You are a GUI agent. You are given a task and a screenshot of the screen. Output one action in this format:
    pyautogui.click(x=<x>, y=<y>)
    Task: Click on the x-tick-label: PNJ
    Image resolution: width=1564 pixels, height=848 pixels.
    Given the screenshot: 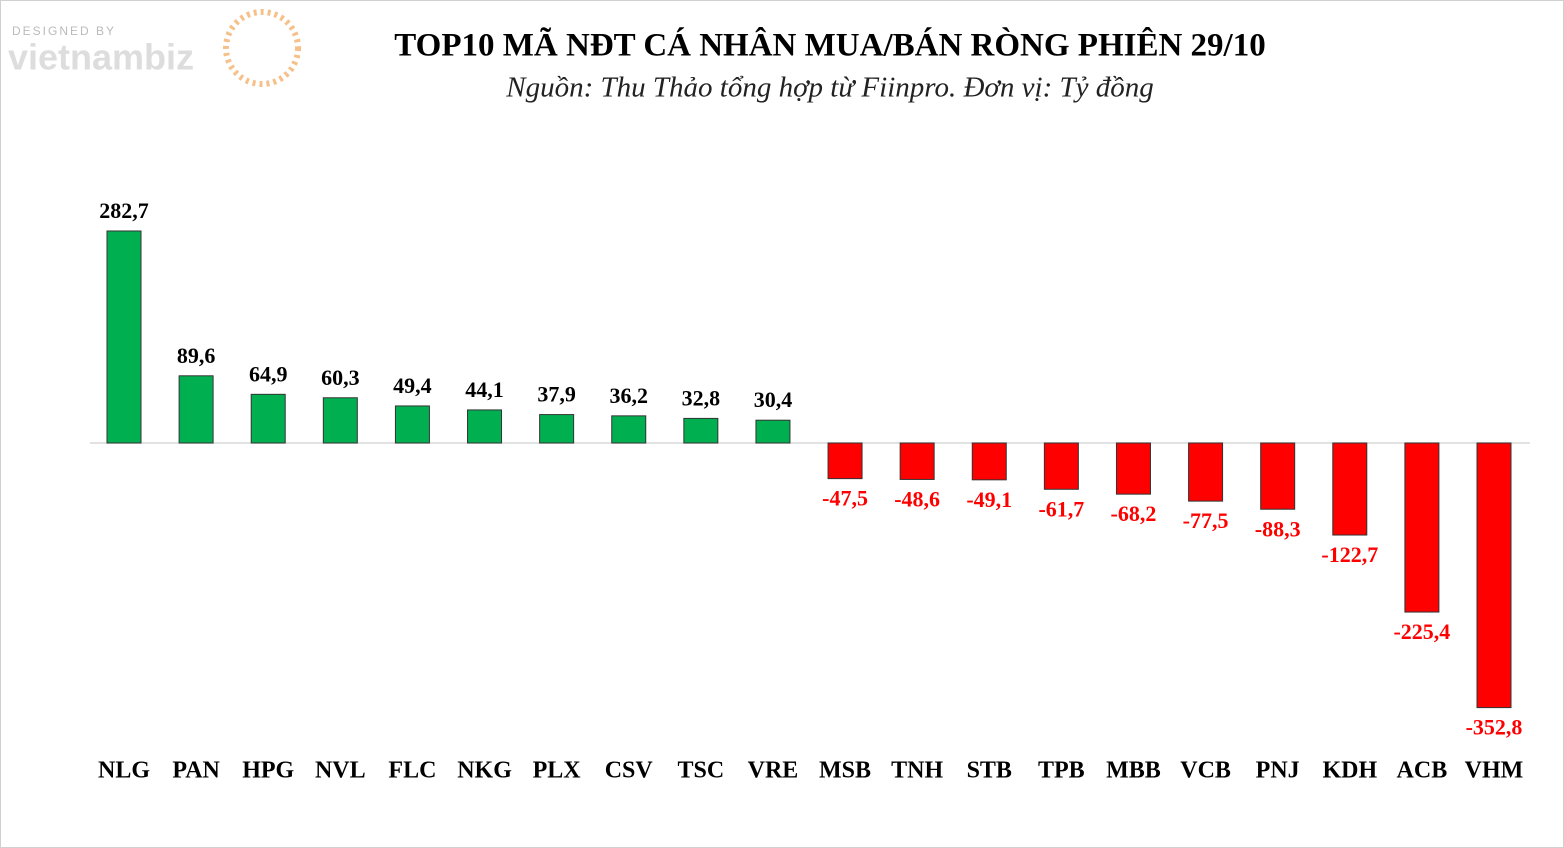 What is the action you would take?
    pyautogui.click(x=1278, y=771)
    